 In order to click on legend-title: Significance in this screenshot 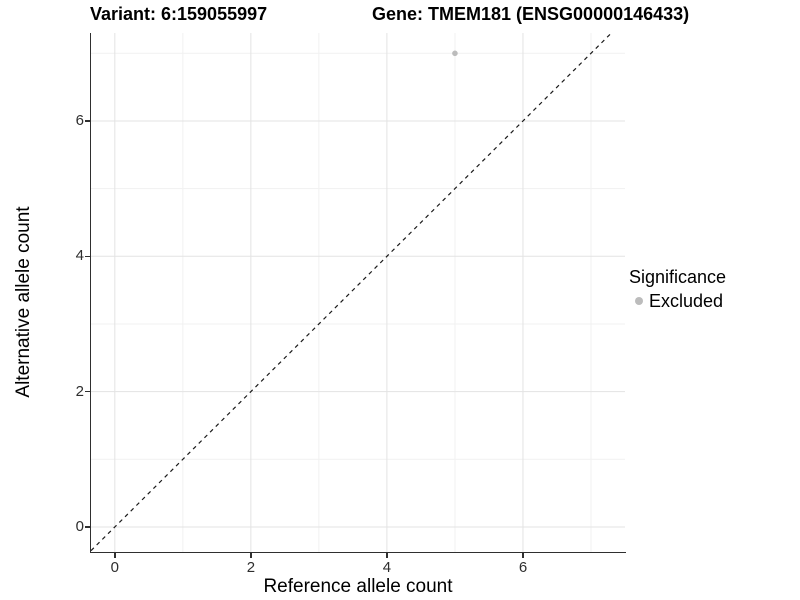, I will do `click(678, 277)`.